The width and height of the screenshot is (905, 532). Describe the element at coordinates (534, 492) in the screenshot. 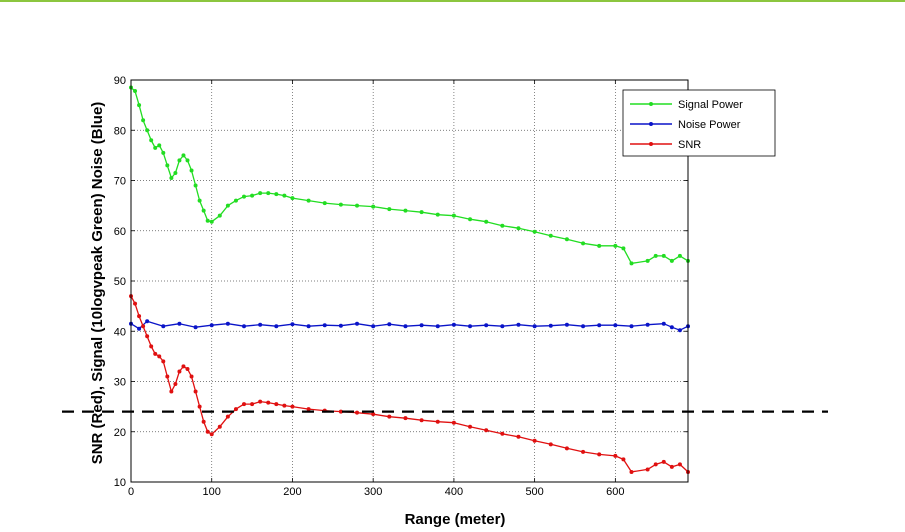

I see `x-tick-label: 500` at that location.